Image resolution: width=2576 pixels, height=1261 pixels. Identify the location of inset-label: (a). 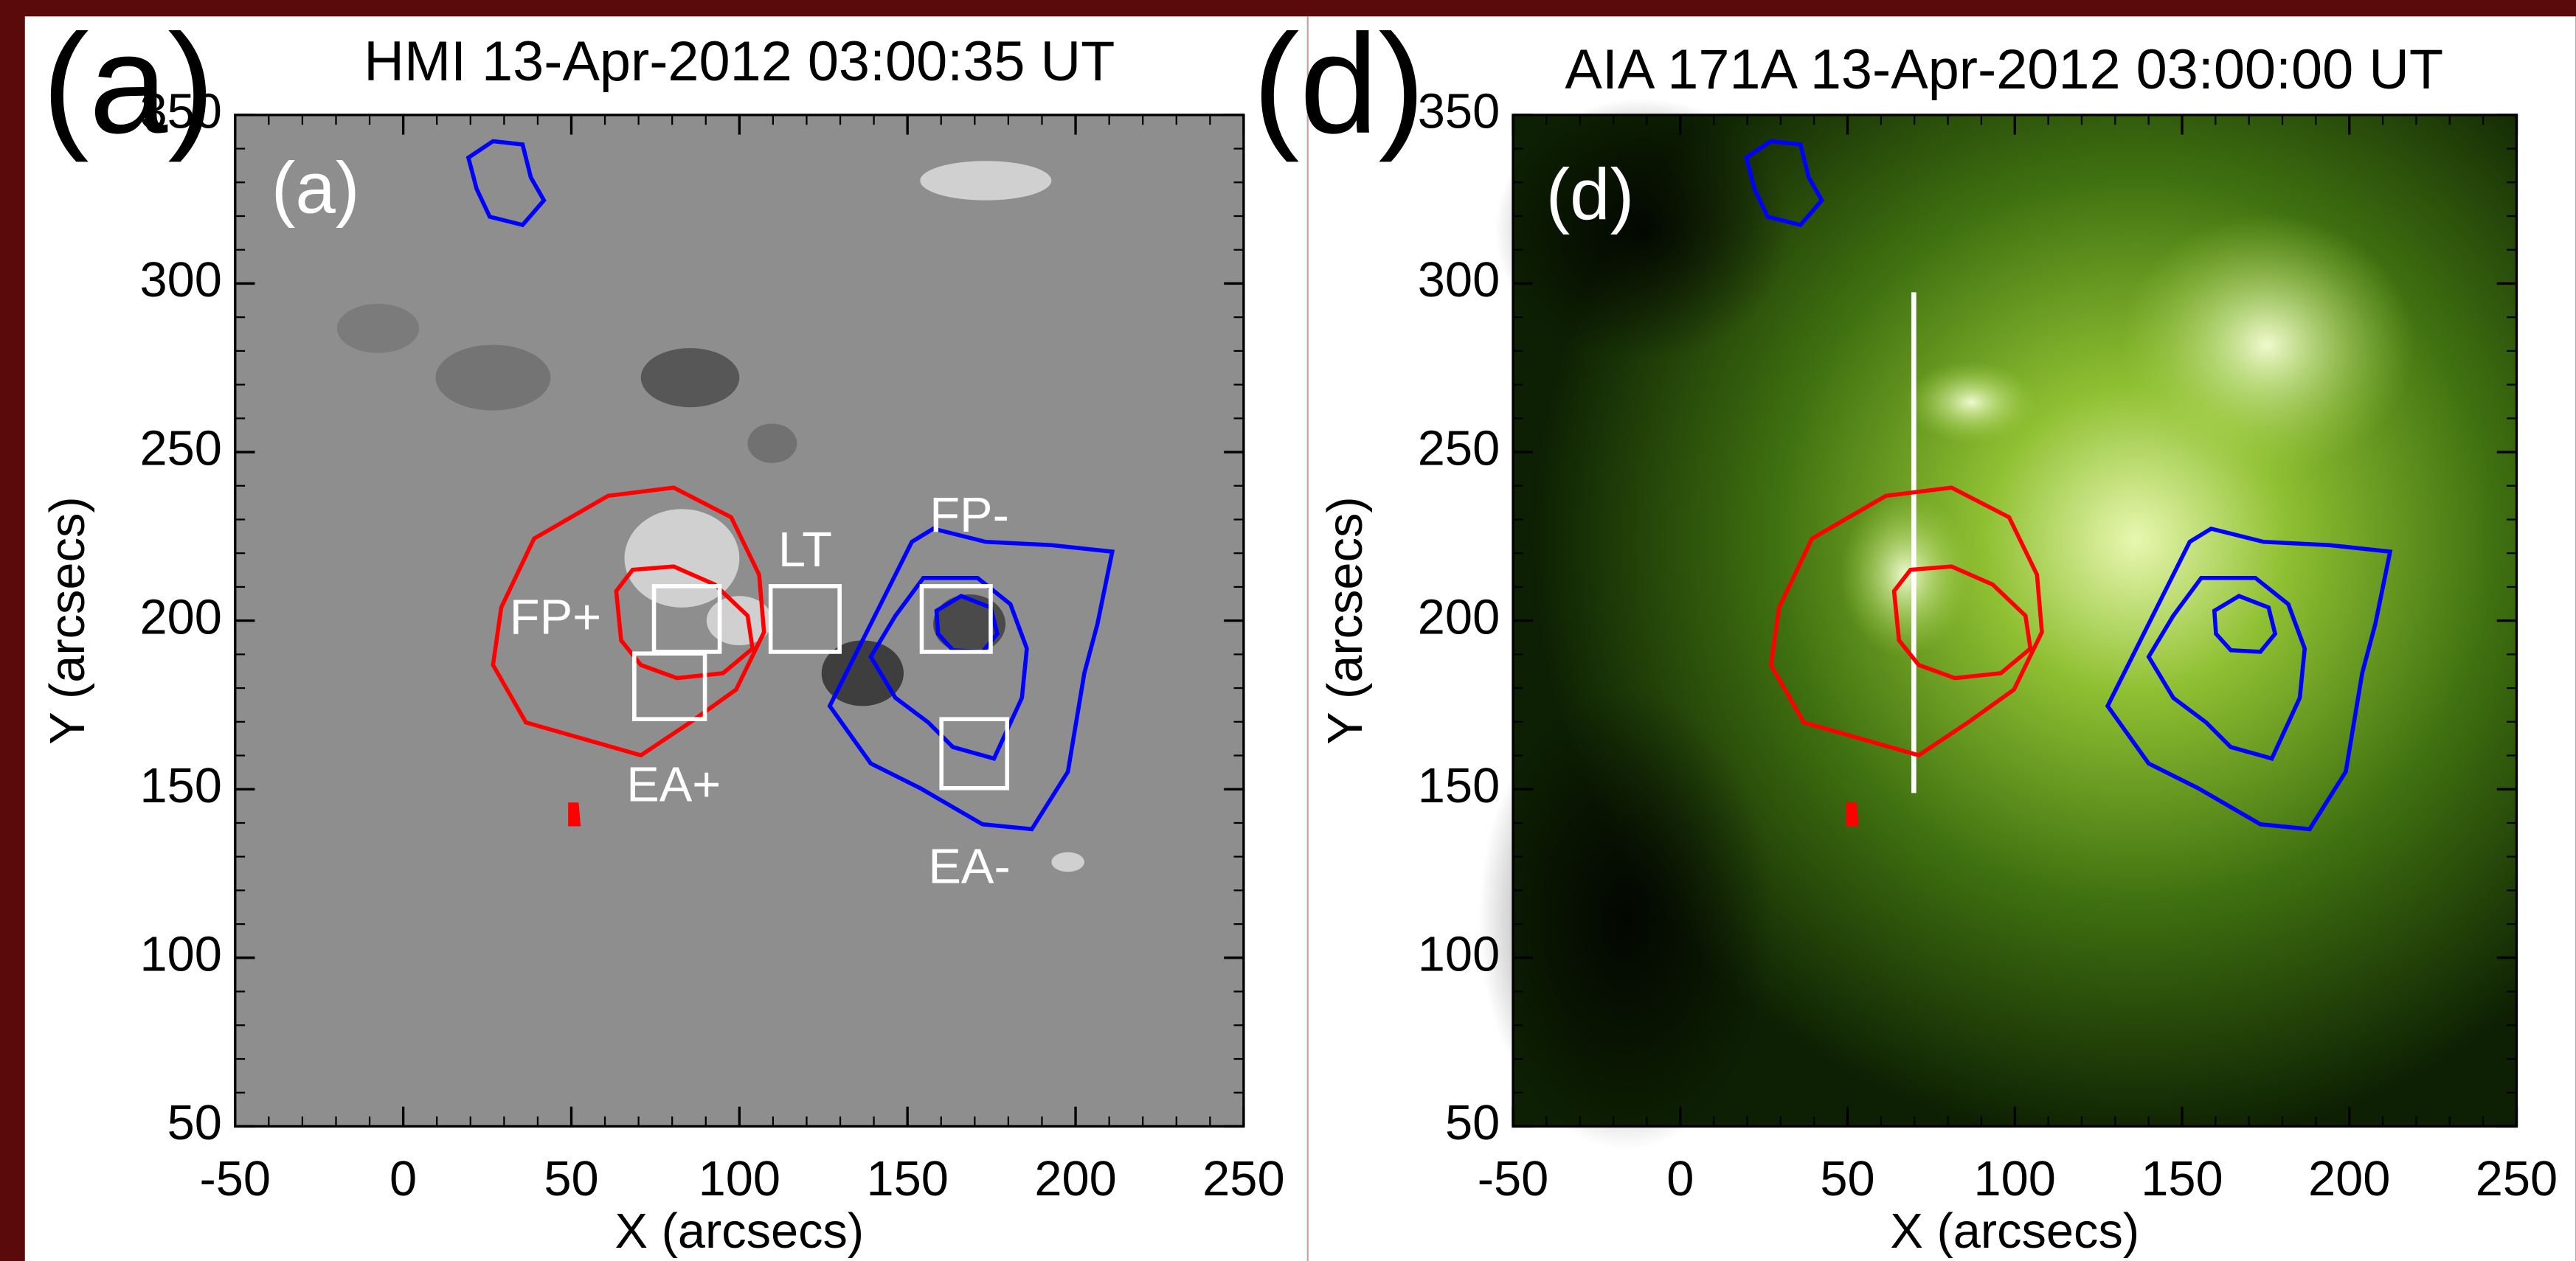
(316, 188).